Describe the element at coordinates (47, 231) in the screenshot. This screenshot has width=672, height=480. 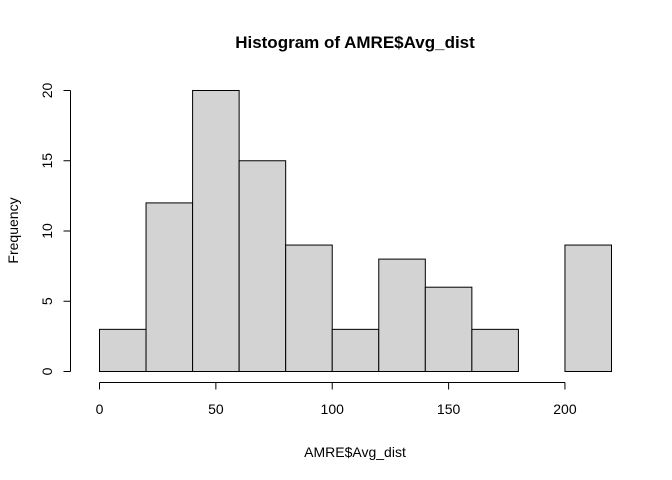
I see `y-tick-label: 10` at that location.